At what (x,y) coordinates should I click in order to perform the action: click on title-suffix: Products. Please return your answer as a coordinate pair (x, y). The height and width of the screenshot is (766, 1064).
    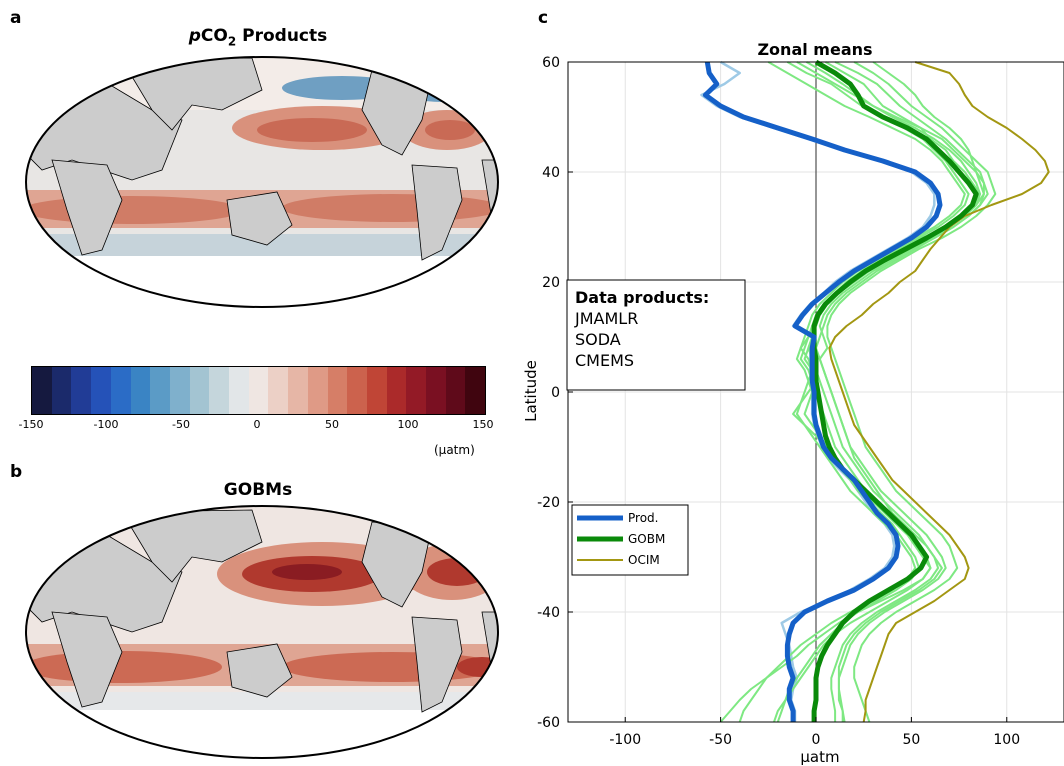
    Looking at the image, I should click on (282, 36).